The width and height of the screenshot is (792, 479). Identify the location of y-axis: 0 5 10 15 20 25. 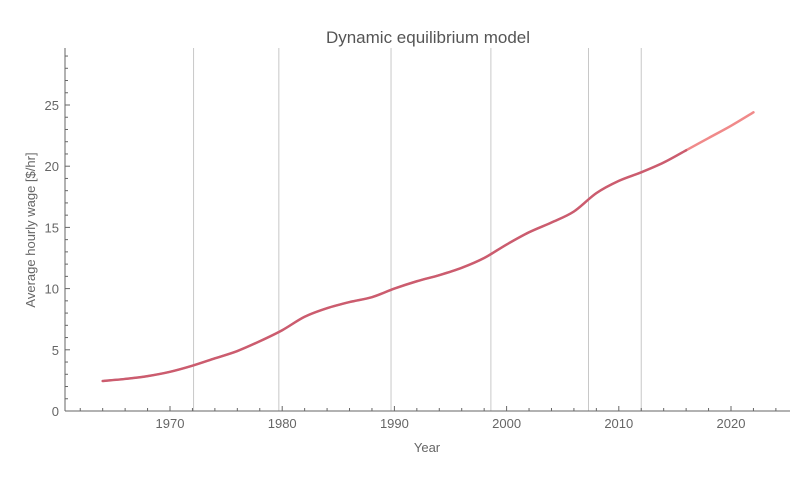
(57, 233).